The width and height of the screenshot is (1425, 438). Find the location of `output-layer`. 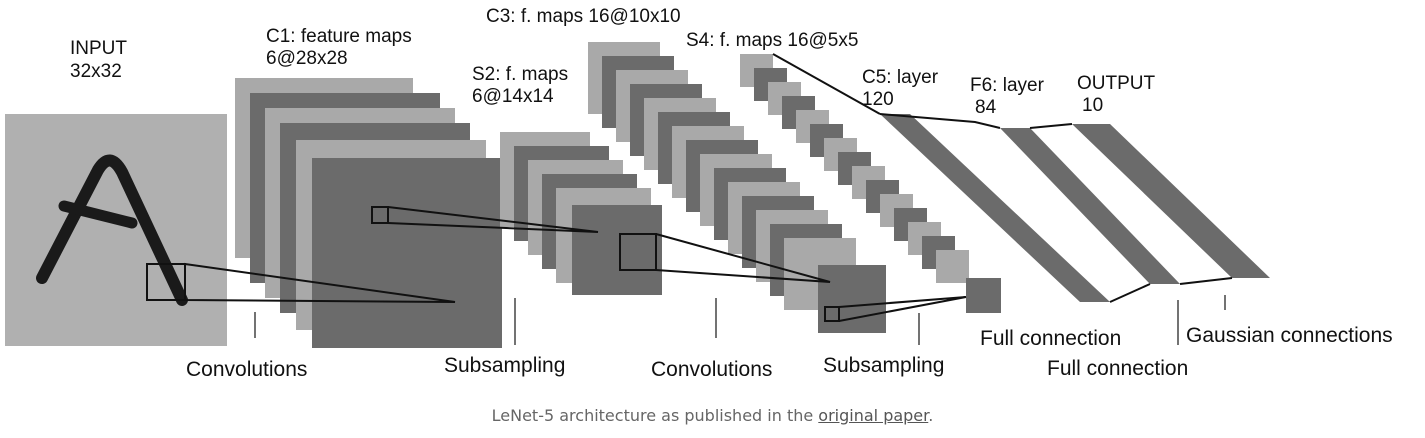

output-layer is located at coordinates (1171, 201).